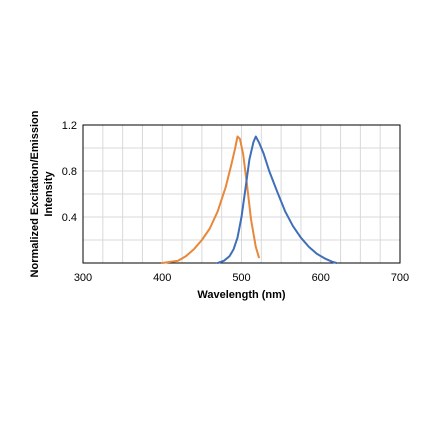 The image size is (435, 430). What do you see at coordinates (277, 199) in the screenshot?
I see `emission-line` at bounding box center [277, 199].